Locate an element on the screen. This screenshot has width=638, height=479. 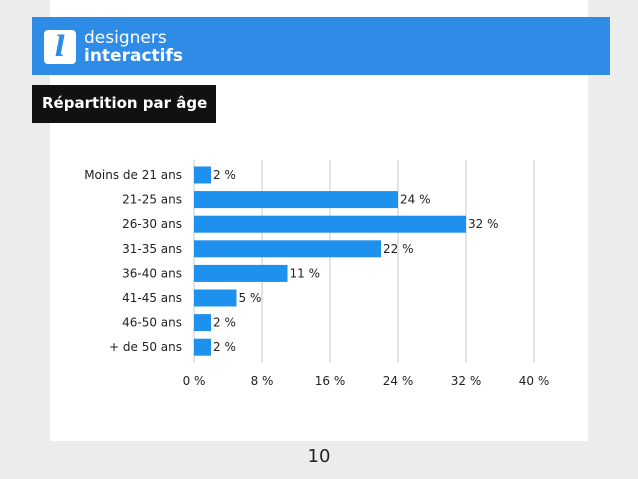
x-tick-label: 0 % is located at coordinates (194, 381).